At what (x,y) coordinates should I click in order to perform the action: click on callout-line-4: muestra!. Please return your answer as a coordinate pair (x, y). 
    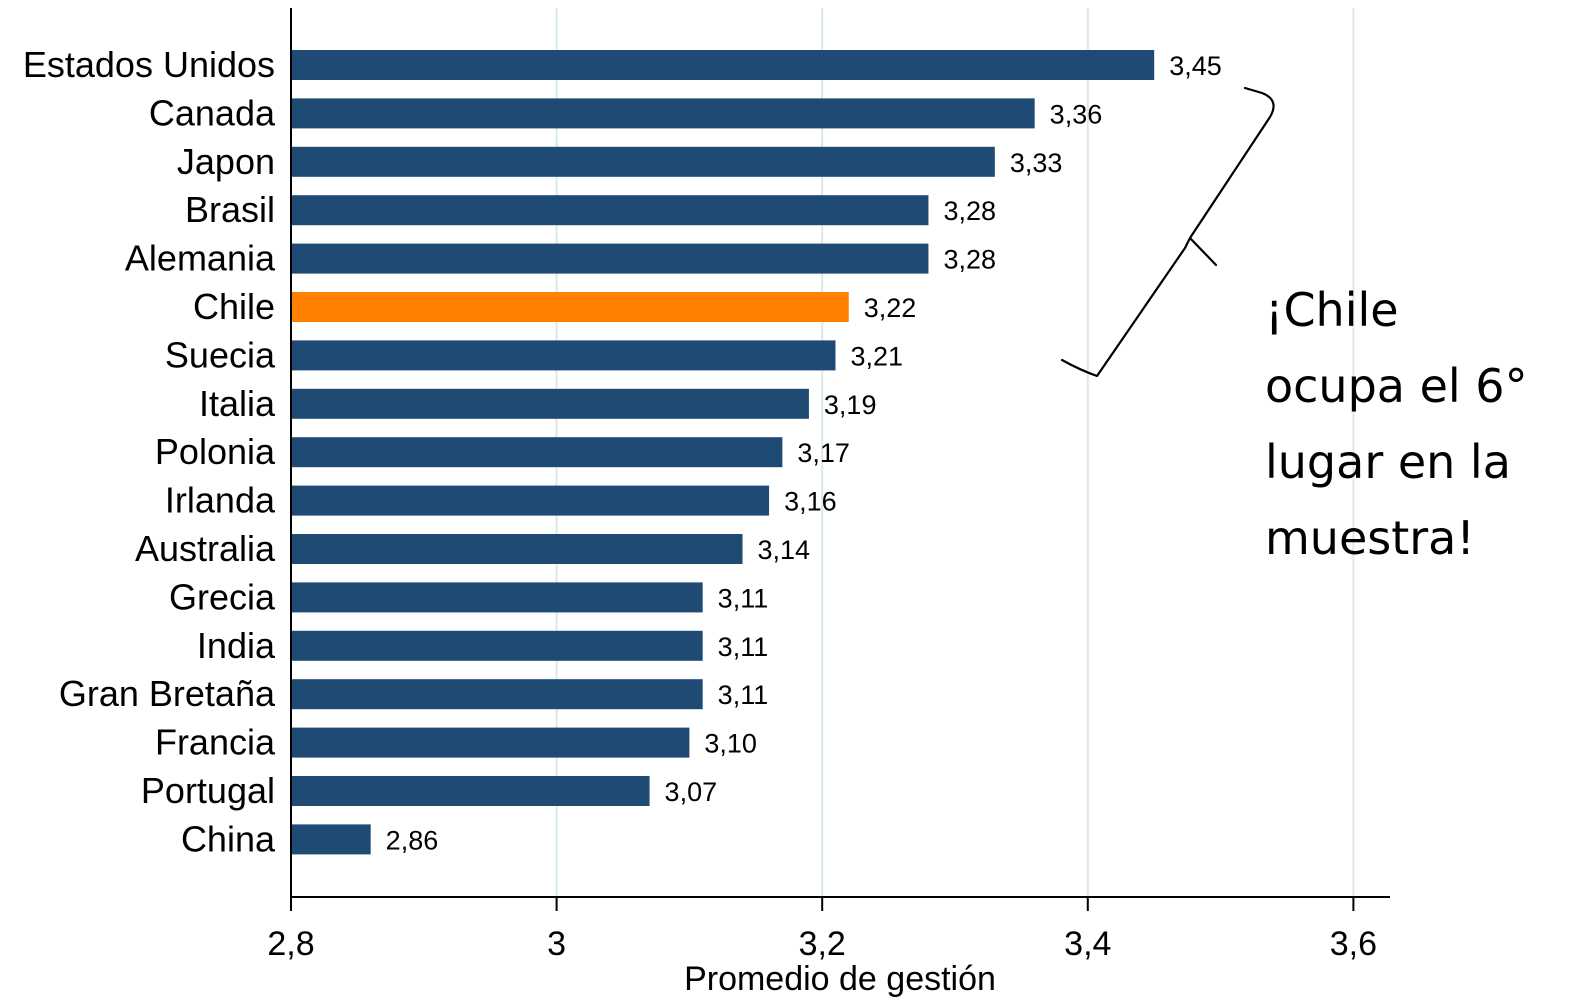
    Looking at the image, I should click on (1370, 538).